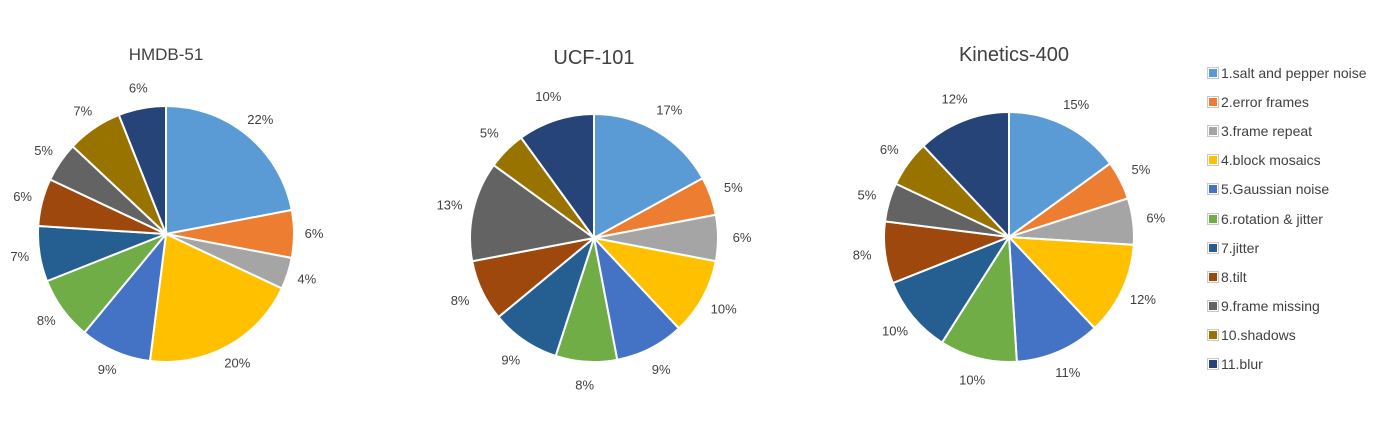  I want to click on legend-label: 5.Gaussian noise, so click(1275, 189).